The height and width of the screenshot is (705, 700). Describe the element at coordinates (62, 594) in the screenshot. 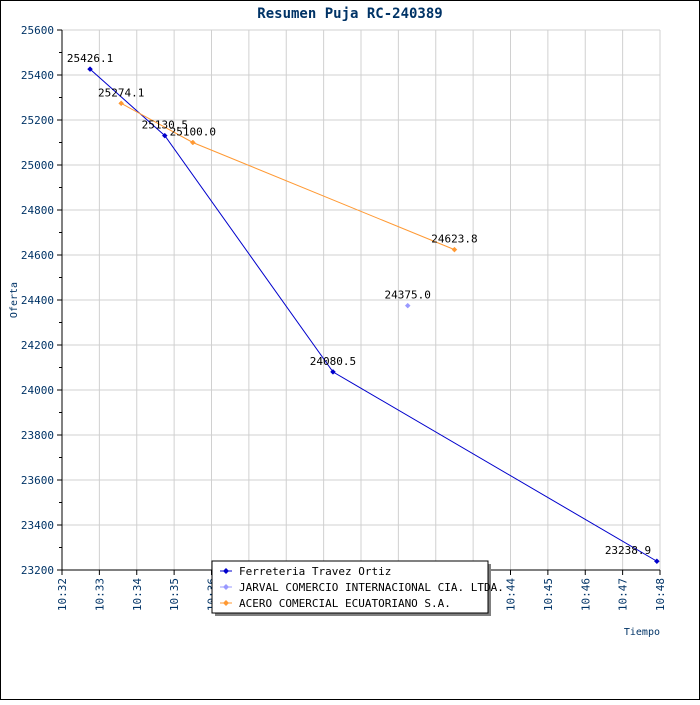

I see `x-tick-label: 10:32` at that location.